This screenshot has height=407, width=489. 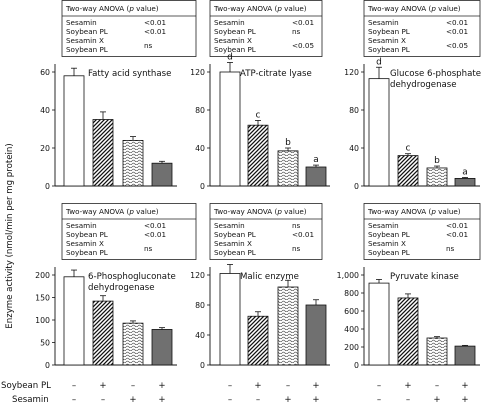 I want to click on y-tick-label: 600, so click(x=351, y=311).